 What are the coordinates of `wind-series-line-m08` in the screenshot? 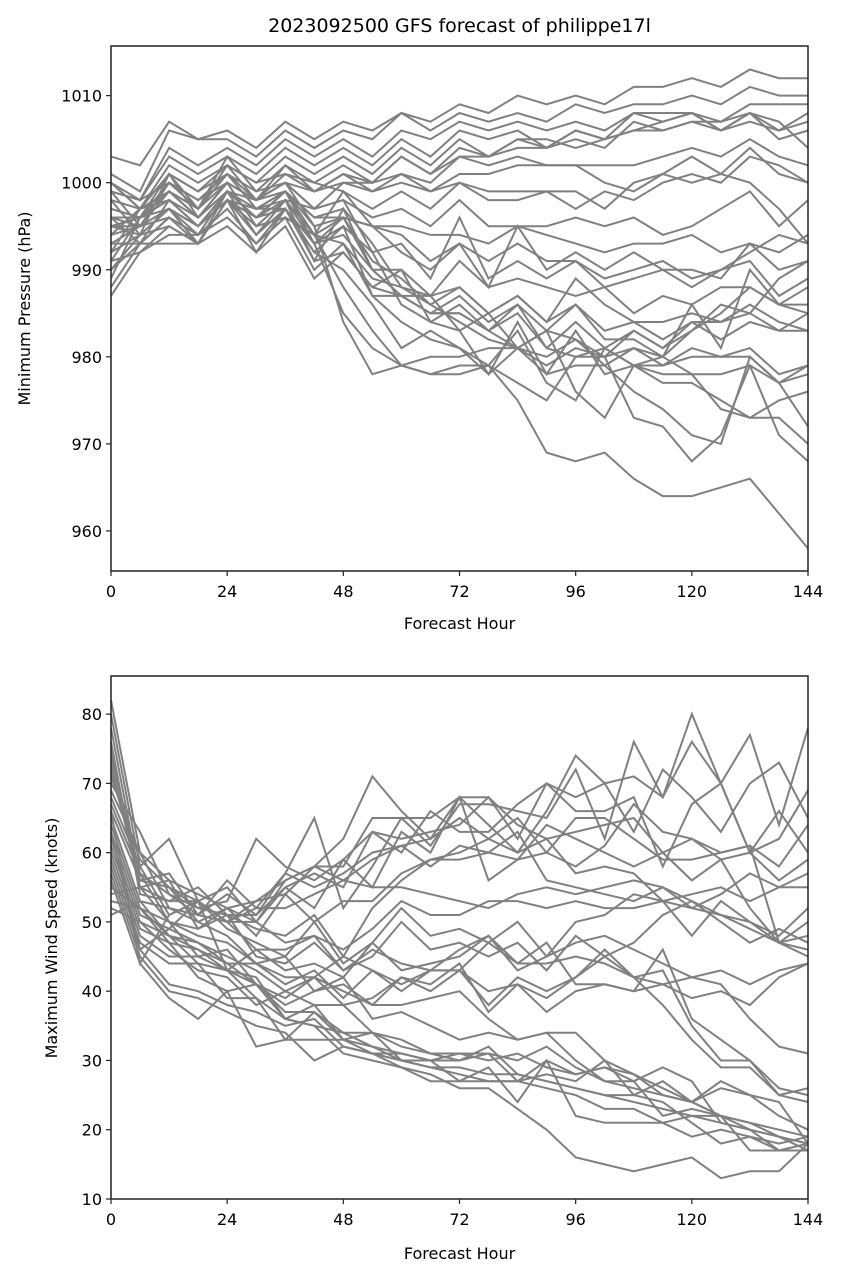 It's located at (459, 860).